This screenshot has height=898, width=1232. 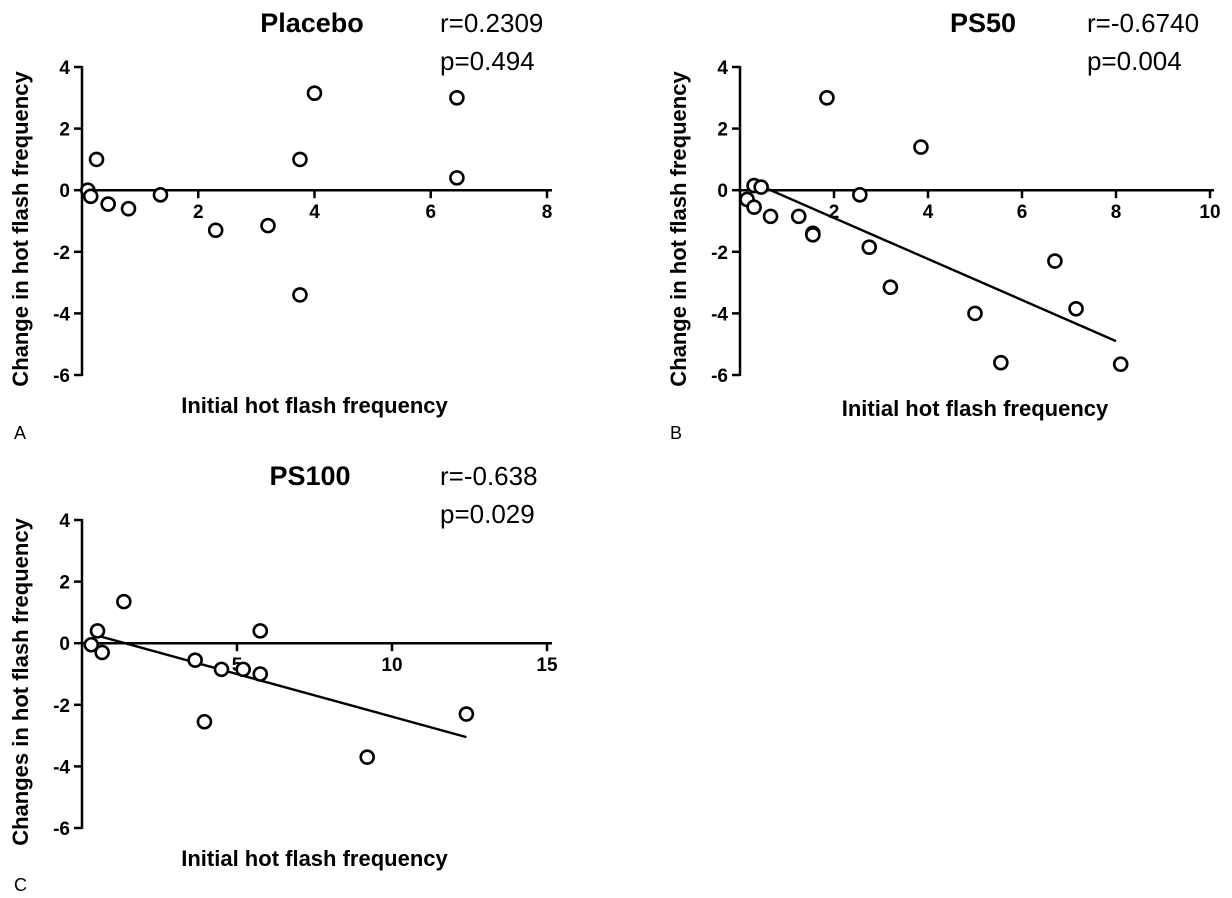 What do you see at coordinates (983, 23) in the screenshot?
I see `panel-title: PS50` at bounding box center [983, 23].